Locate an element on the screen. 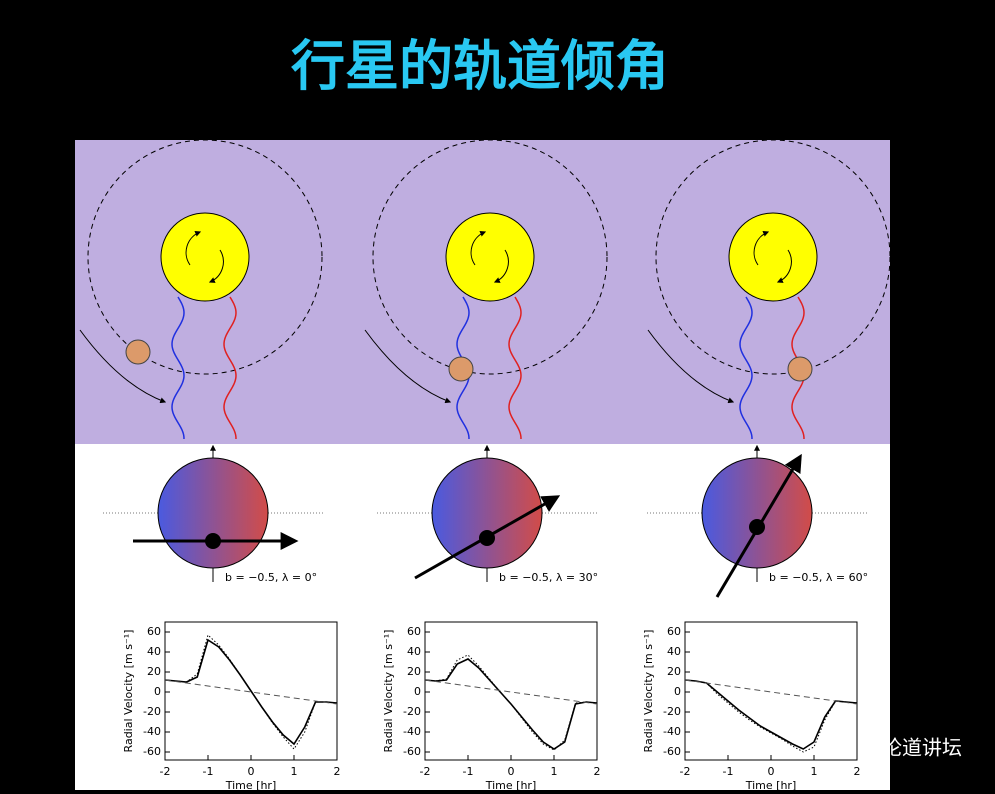 This screenshot has width=995, height=794. title: 行星的轨道倾角 is located at coordinates (480, 66).